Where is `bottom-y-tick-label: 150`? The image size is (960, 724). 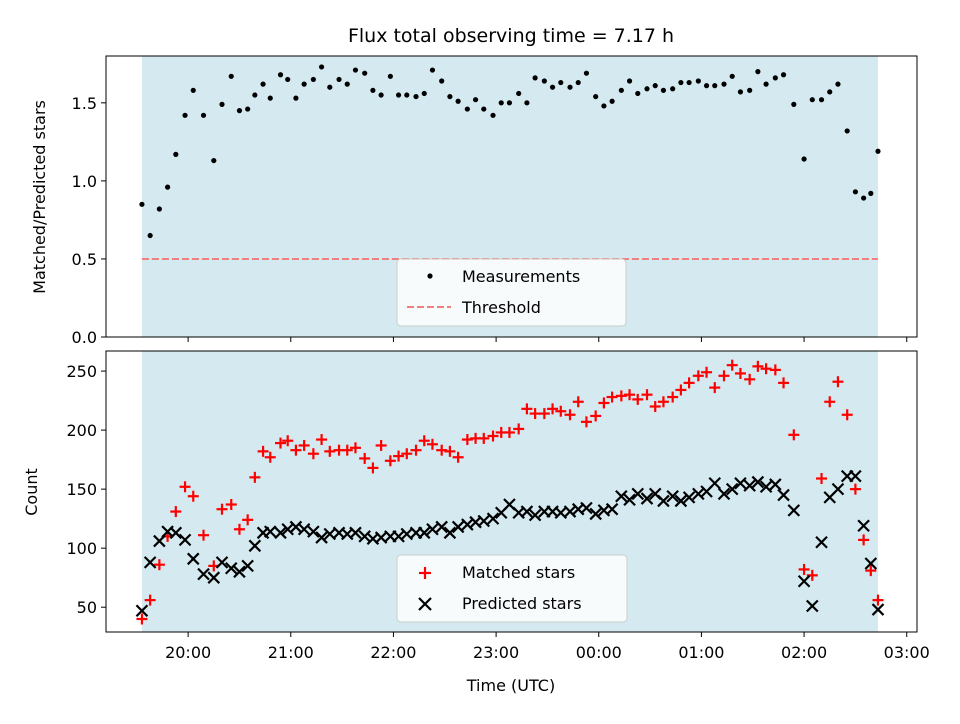 bottom-y-tick-label: 150 is located at coordinates (81, 489).